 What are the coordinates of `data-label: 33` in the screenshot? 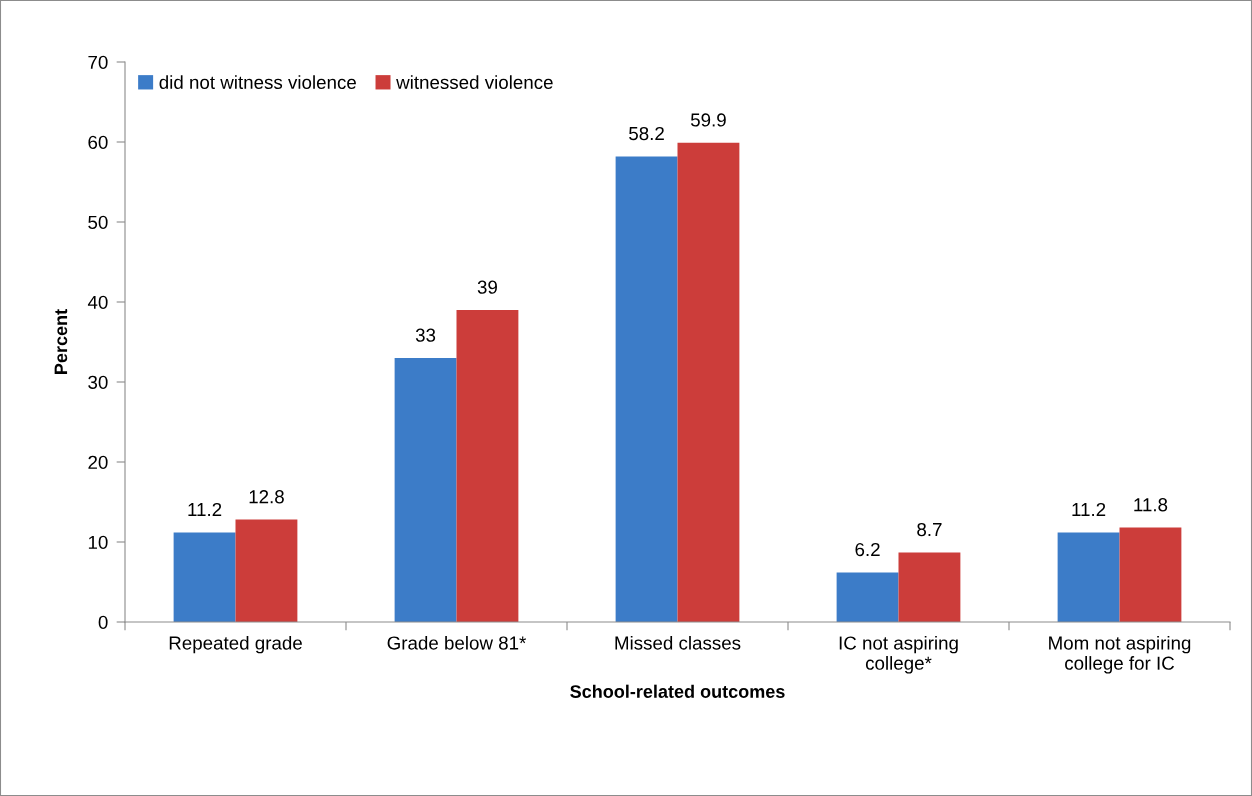 It's located at (425, 335).